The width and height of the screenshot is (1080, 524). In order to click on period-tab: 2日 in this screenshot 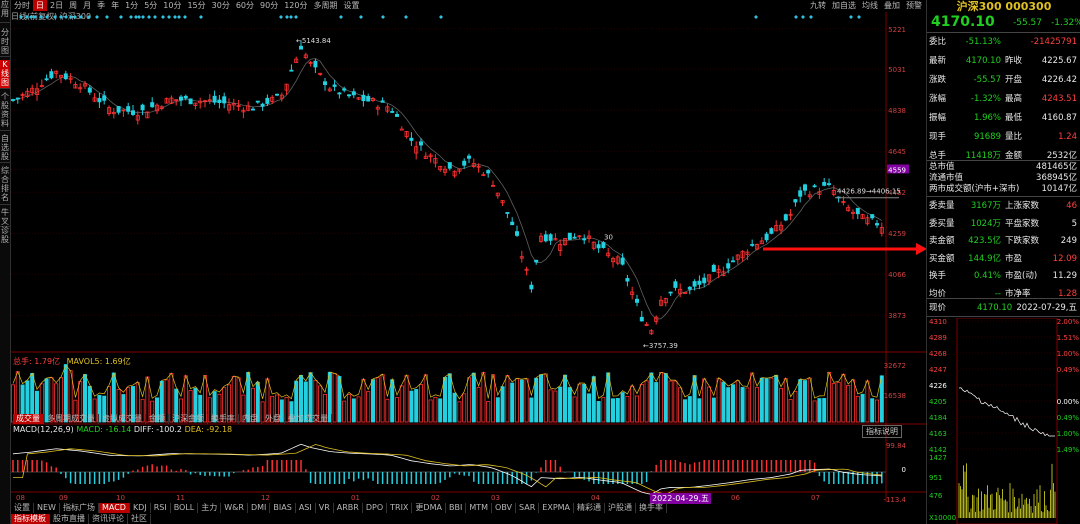, I will do `click(57, 5)`.